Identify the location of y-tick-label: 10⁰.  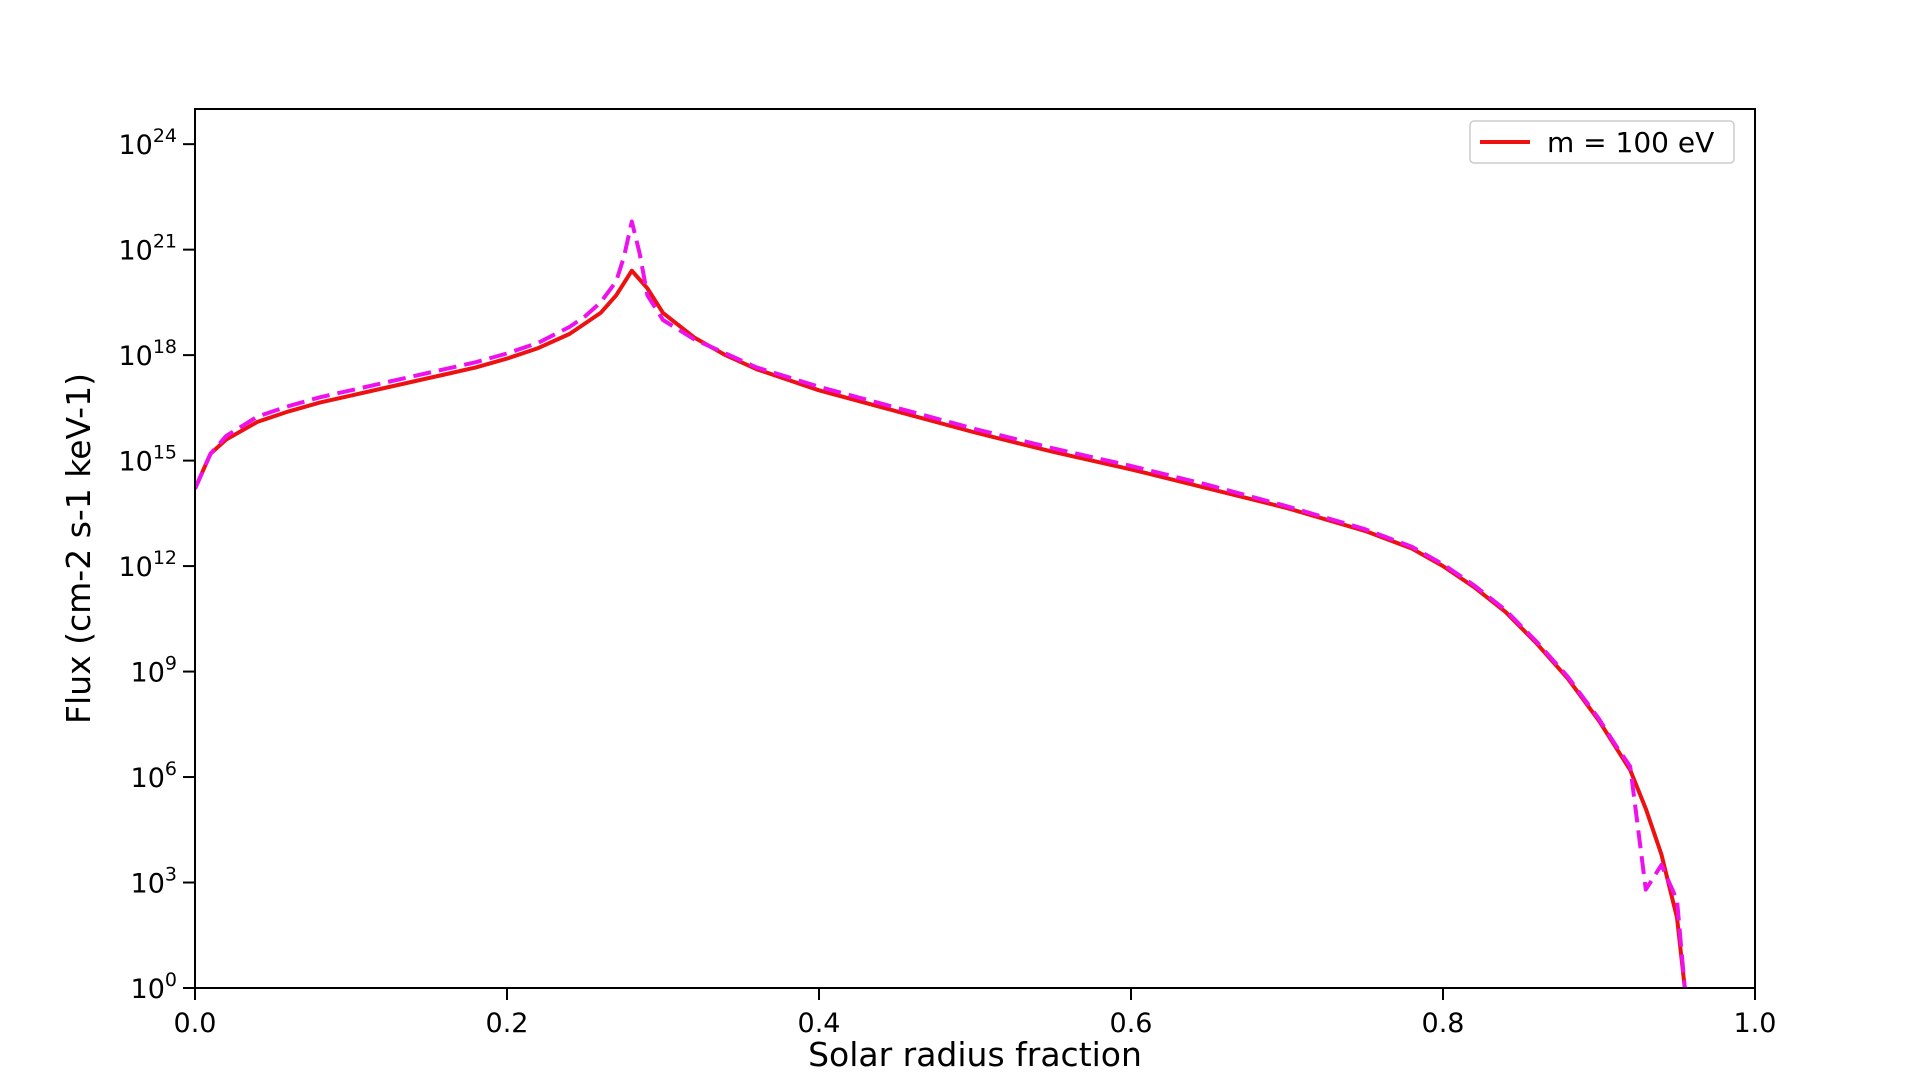
(154, 987).